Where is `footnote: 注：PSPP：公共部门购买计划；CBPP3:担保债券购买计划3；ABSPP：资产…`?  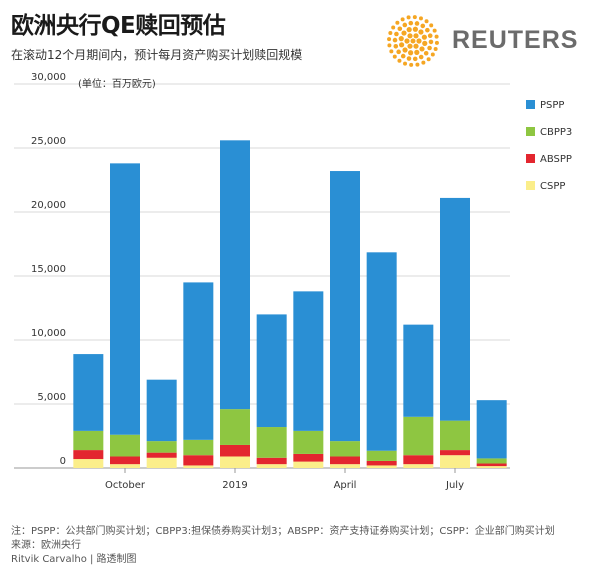 footnote: 注：PSPP：公共部门购买计划；CBPP3:担保债券购买计划3；ABSPP：资产… is located at coordinates (283, 531).